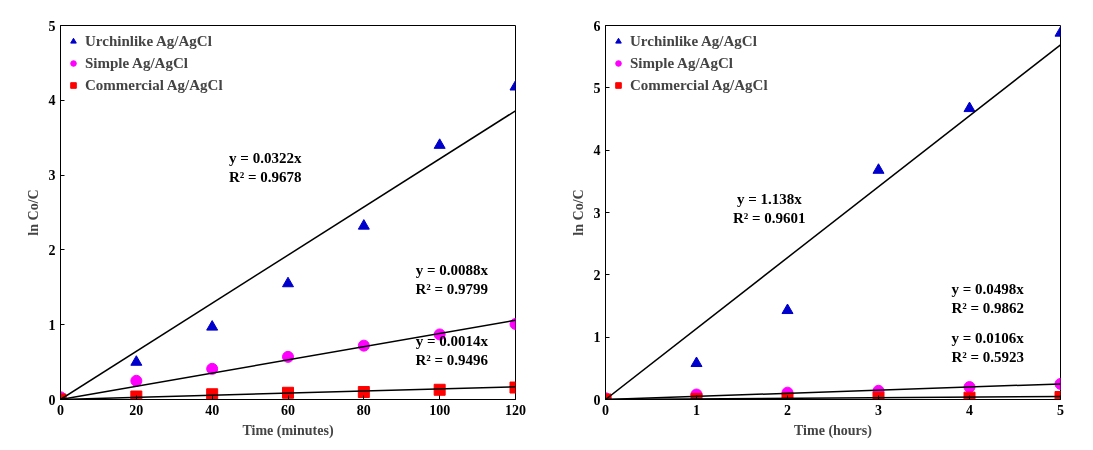 The height and width of the screenshot is (450, 1093). Describe the element at coordinates (787, 410) in the screenshot. I see `x-tick-label: 2` at that location.